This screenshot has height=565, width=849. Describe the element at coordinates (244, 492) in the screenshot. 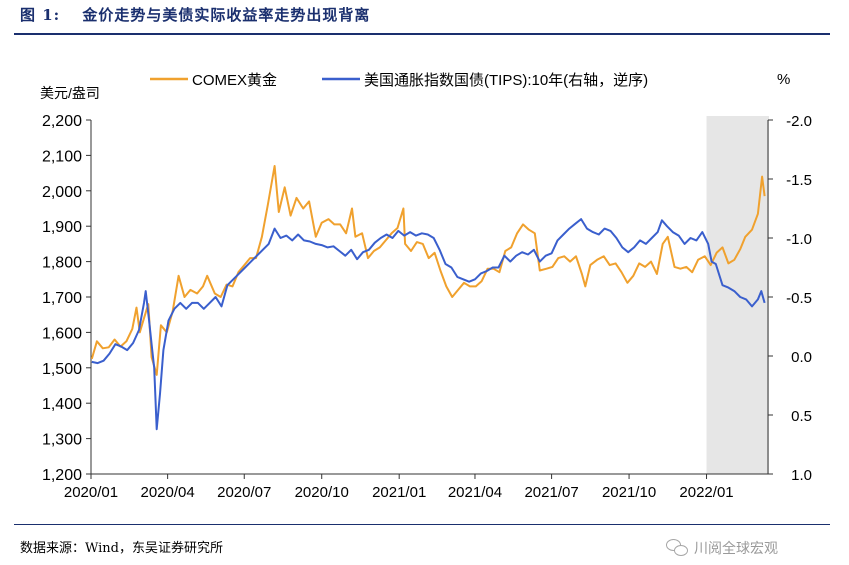

I see `x-tick-label: 2020/07` at that location.